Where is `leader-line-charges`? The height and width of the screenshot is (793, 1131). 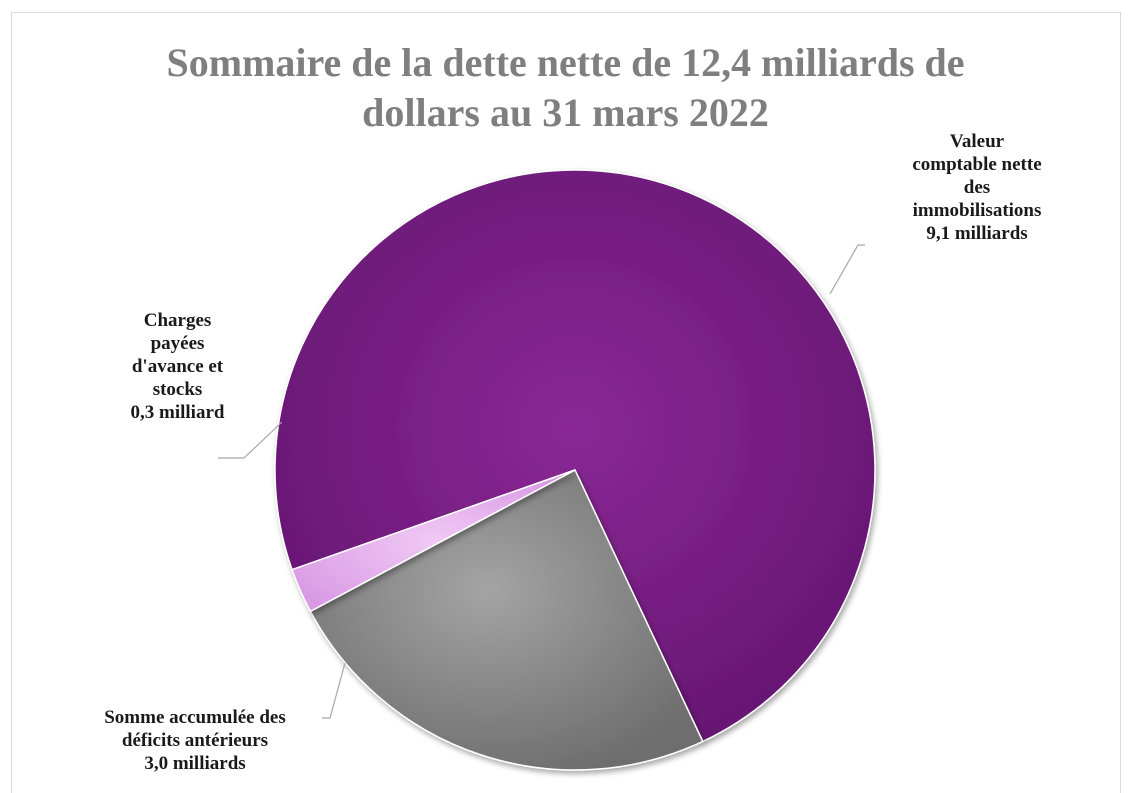
leader-line-charges is located at coordinates (250, 440).